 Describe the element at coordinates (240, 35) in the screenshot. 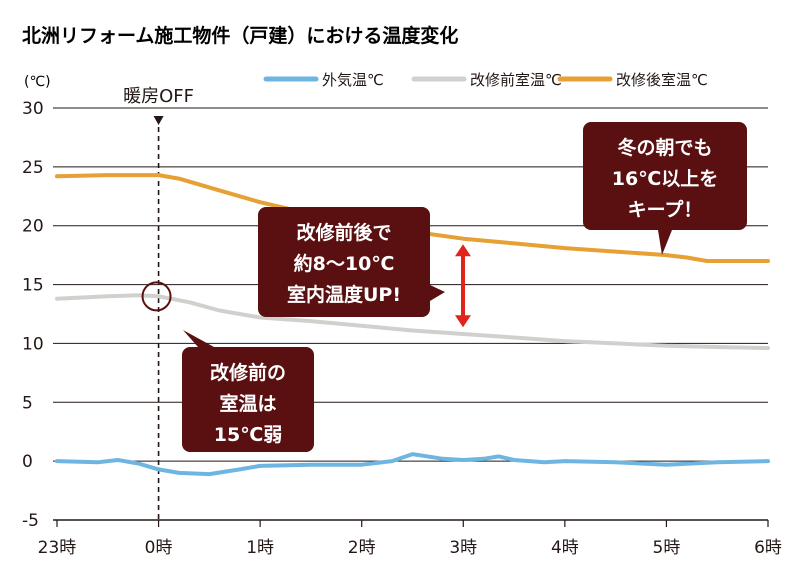

I see `chart-title: 北洲リフォーム施工物件（戸建）における温度変化` at that location.